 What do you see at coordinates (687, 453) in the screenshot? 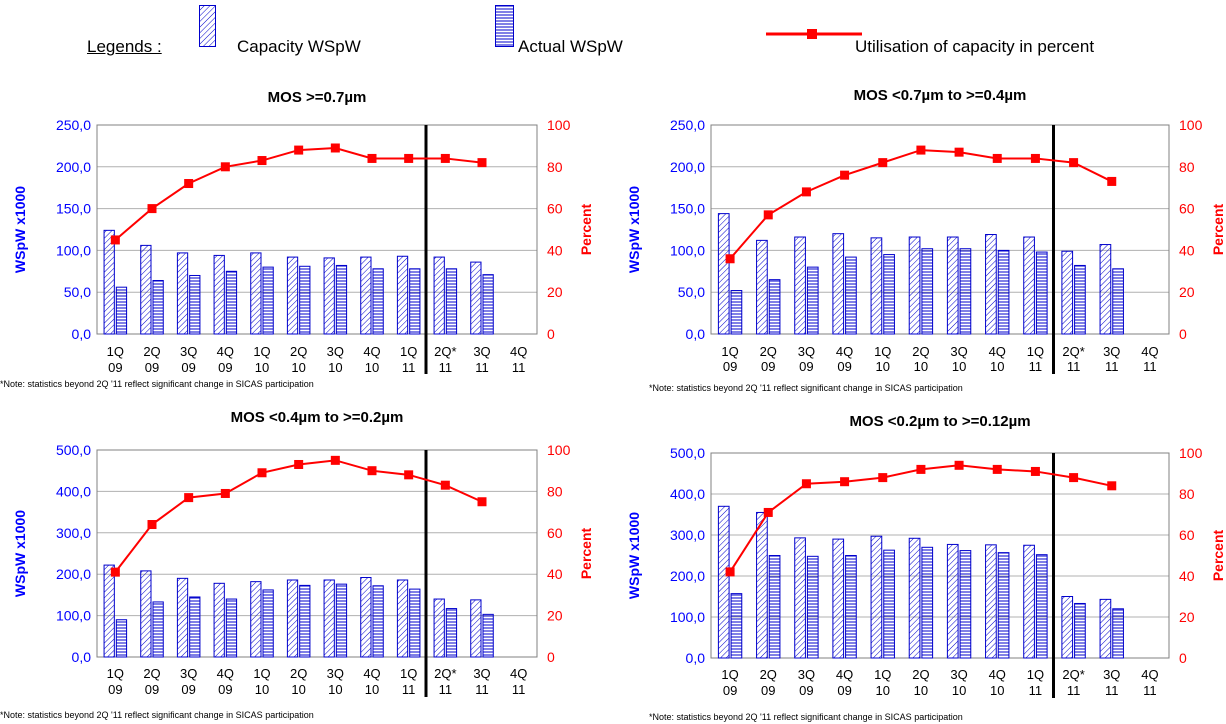
I see `left-tick-label: 500,0` at bounding box center [687, 453].